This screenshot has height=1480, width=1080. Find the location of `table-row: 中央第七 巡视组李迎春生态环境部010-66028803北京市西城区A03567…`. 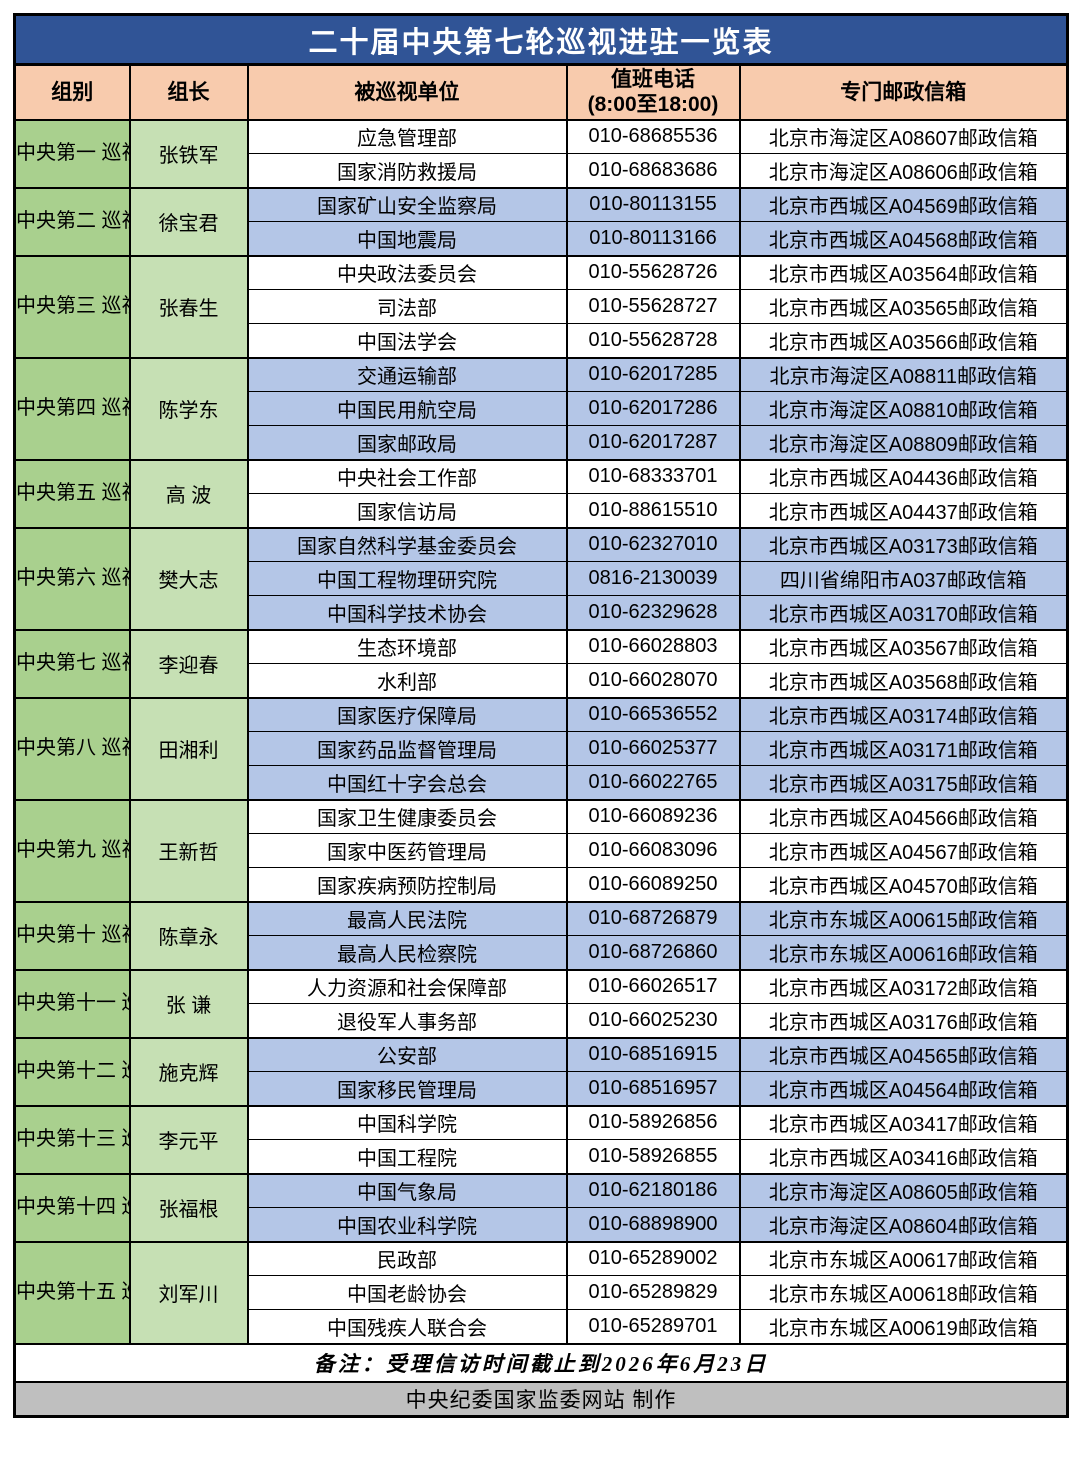

table-row: 中央第七 巡视组李迎春生态环境部010-66028803北京市西城区A03567… is located at coordinates (541, 663).